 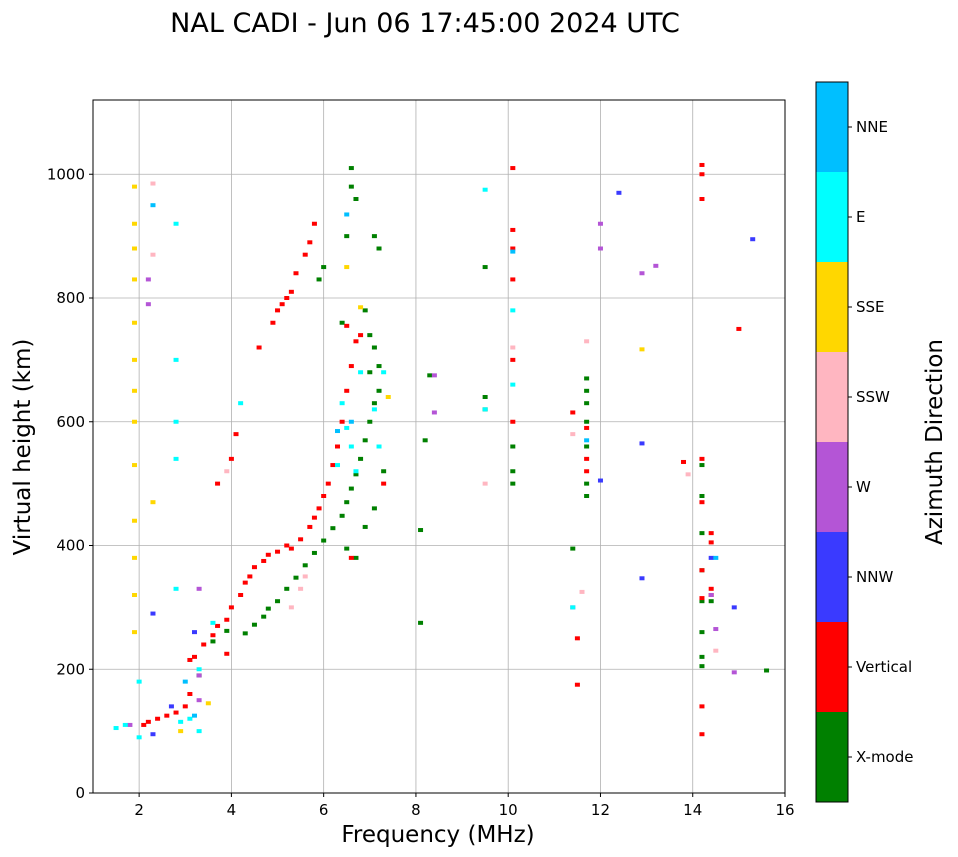 I want to click on colorbar-tick-label: SSW, so click(x=873, y=397).